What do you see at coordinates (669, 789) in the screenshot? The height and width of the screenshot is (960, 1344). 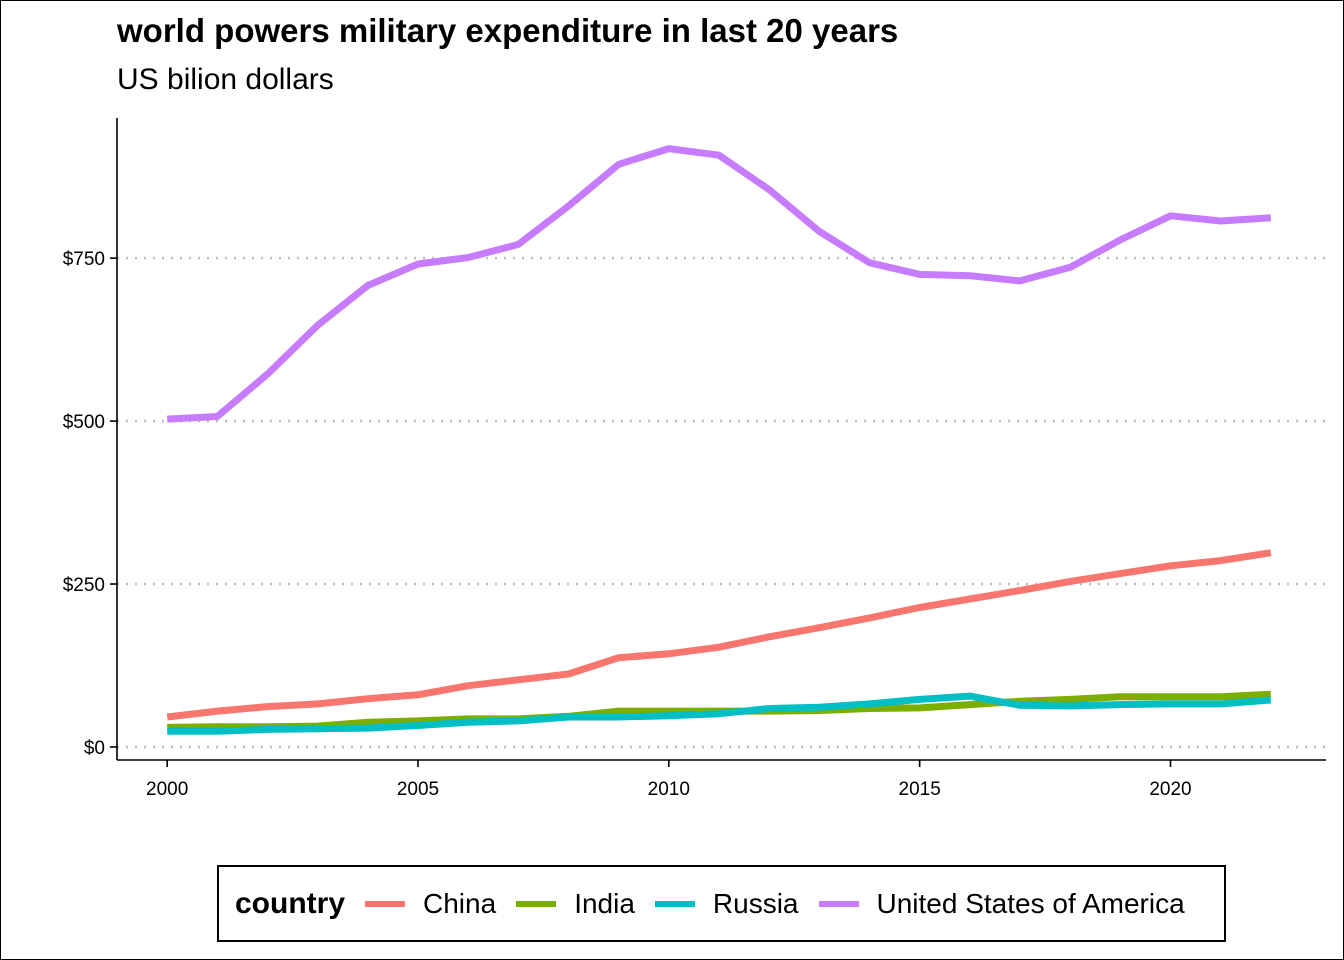 I see `x-tick-label-2: 2010` at bounding box center [669, 789].